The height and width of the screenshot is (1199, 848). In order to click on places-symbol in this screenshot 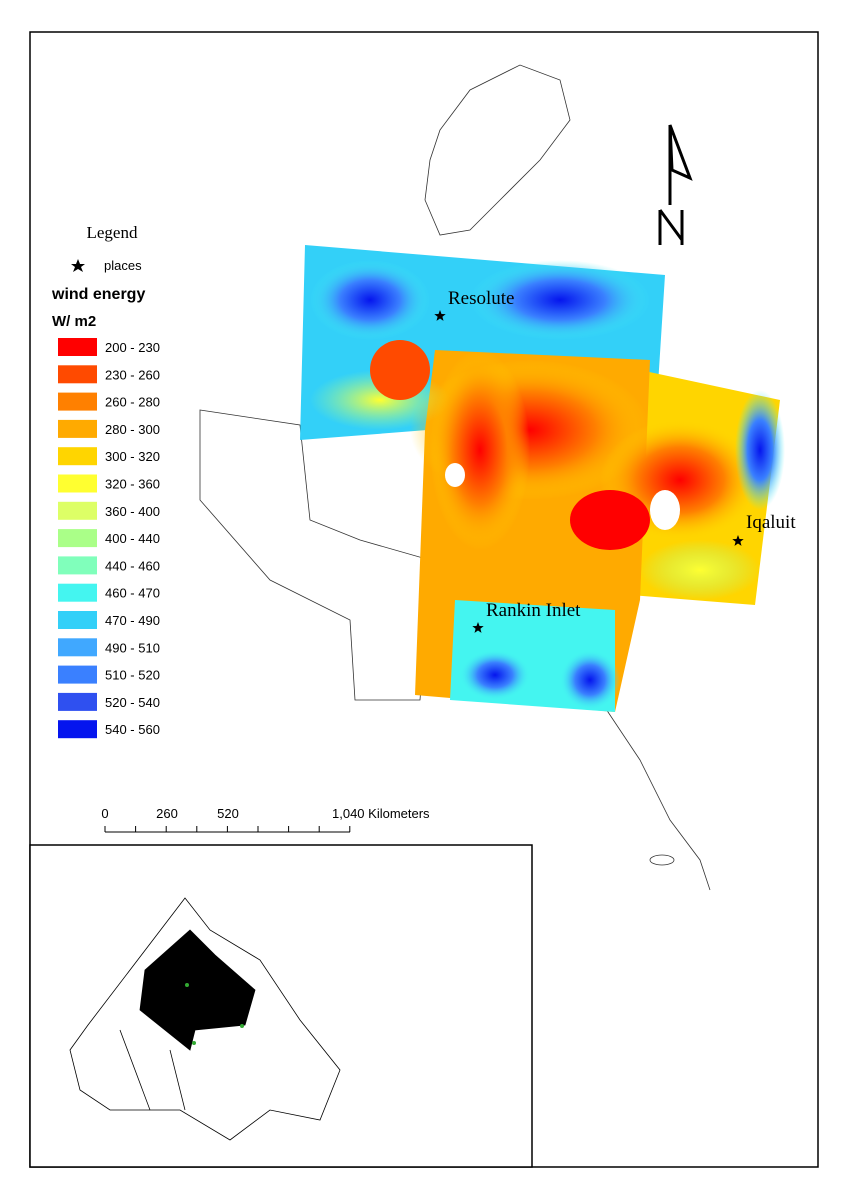, I will do `click(78, 265)`.